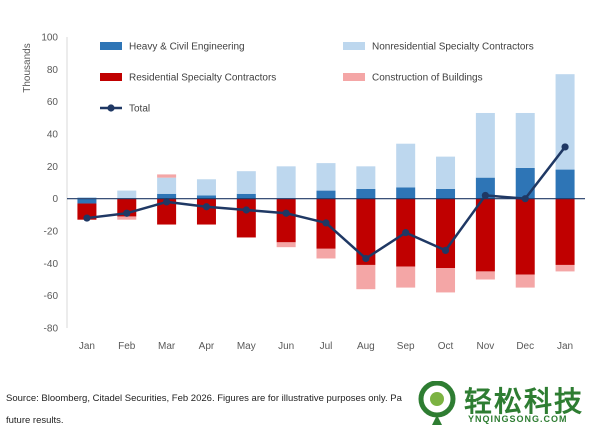  Describe the element at coordinates (51, 232) in the screenshot. I see `y-tick-label: -20` at that location.